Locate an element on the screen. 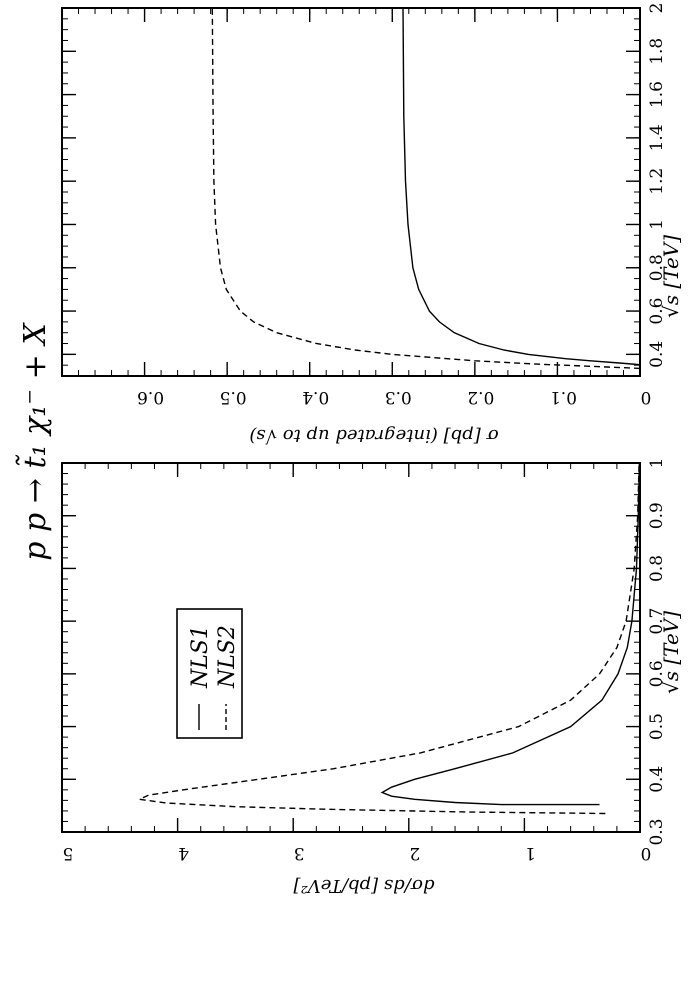  y-tick-labels: 0 0.1 0.2 0.3 0.4 0.5 0.6 is located at coordinates (394, 397).